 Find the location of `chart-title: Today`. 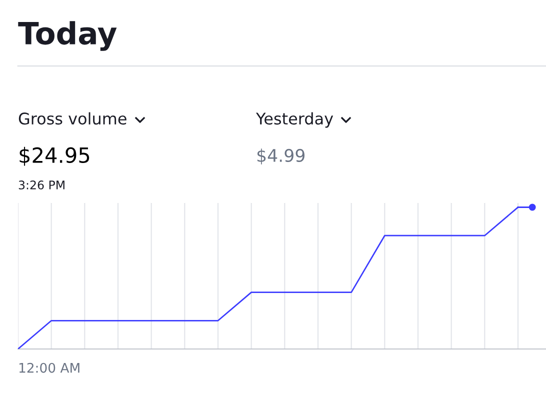

chart-title: Today is located at coordinates (67, 36).